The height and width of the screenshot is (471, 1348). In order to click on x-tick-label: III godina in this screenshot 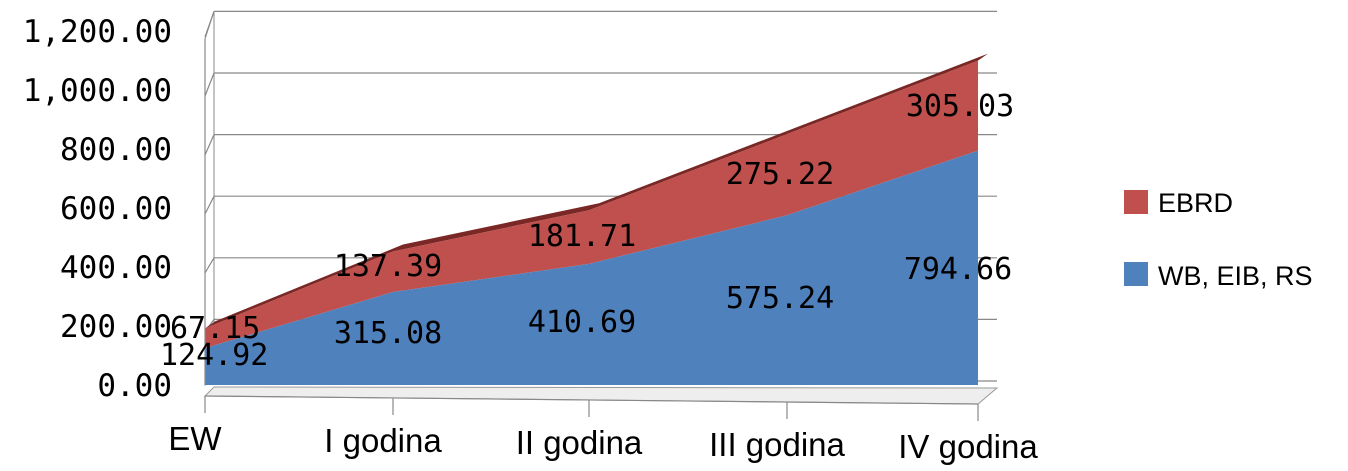, I will do `click(777, 444)`.